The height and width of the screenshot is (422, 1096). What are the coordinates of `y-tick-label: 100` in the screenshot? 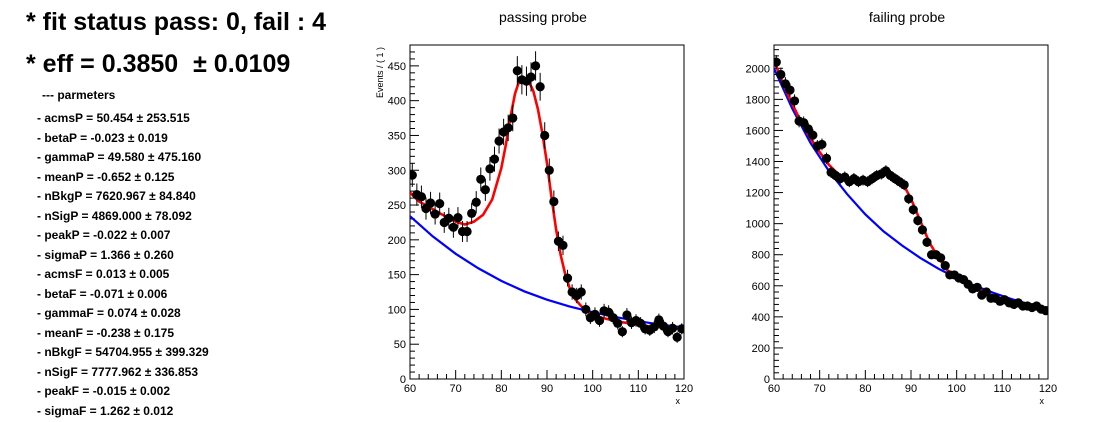 It's located at (397, 310).